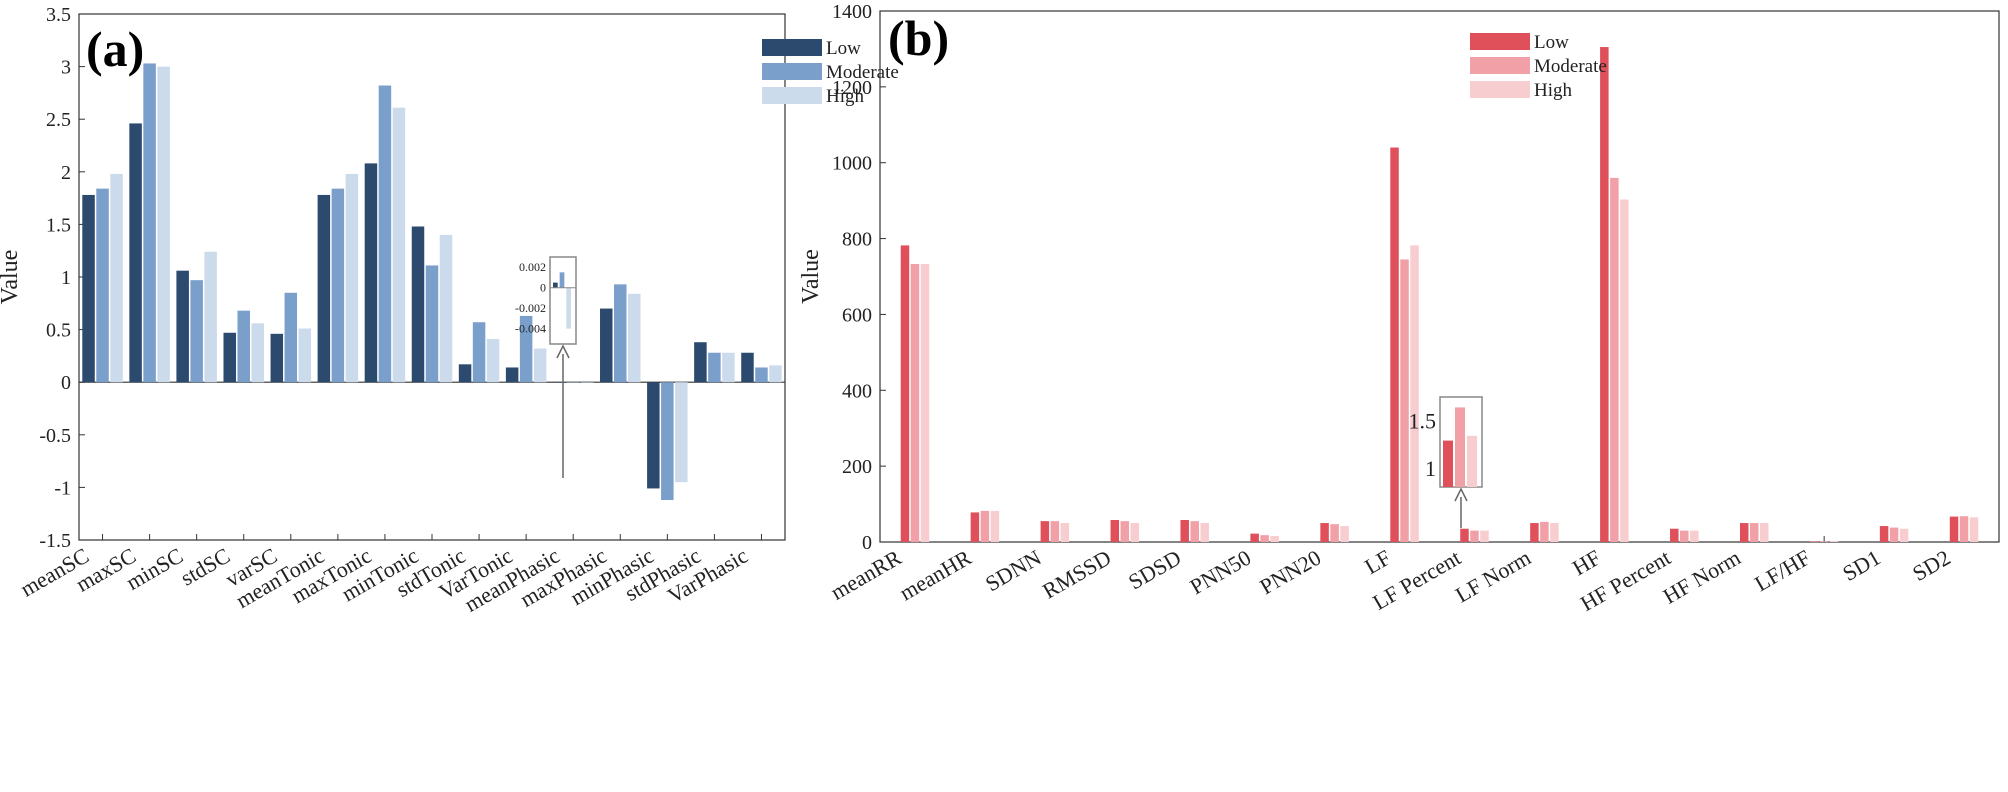  What do you see at coordinates (1884, 534) in the screenshot?
I see `bar-low-sd1` at bounding box center [1884, 534].